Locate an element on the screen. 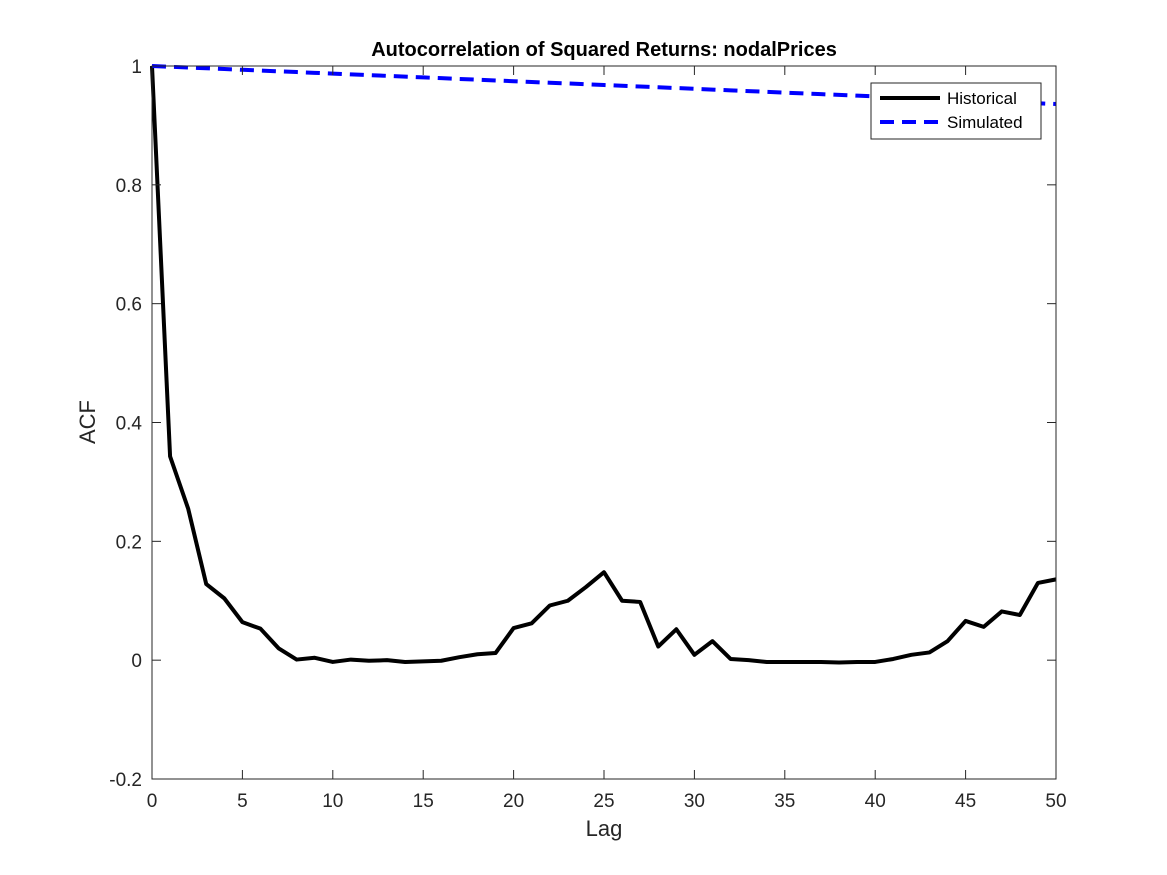  x-tick-label: 0 is located at coordinates (152, 801).